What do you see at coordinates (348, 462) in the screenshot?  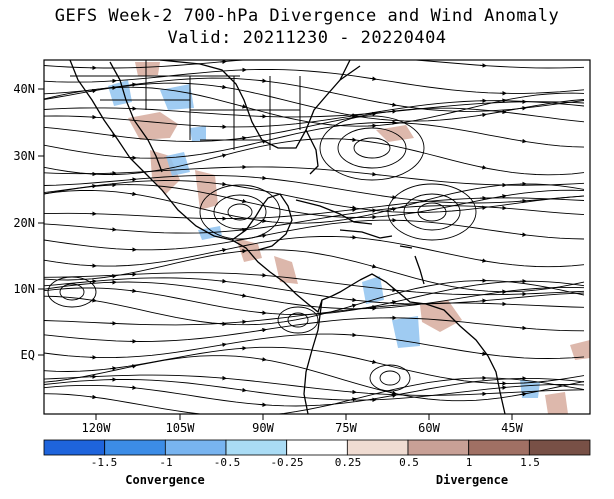 I see `colorbar-tick-label: 0.25` at bounding box center [348, 462].